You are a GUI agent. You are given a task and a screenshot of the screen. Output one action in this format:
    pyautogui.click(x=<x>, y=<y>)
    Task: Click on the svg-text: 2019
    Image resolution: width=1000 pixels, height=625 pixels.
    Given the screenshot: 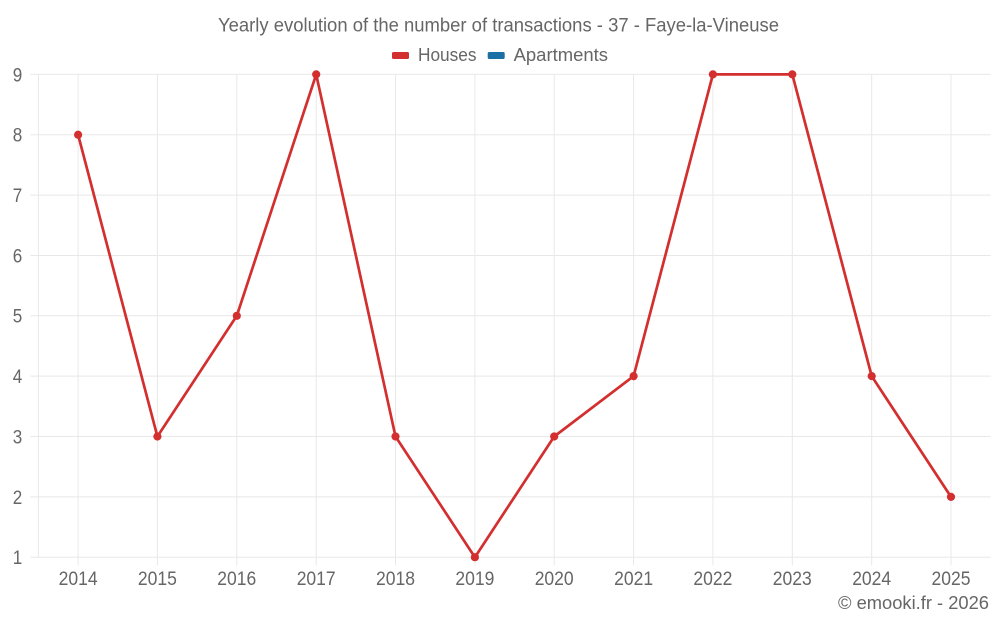 What is the action you would take?
    pyautogui.click(x=474, y=579)
    